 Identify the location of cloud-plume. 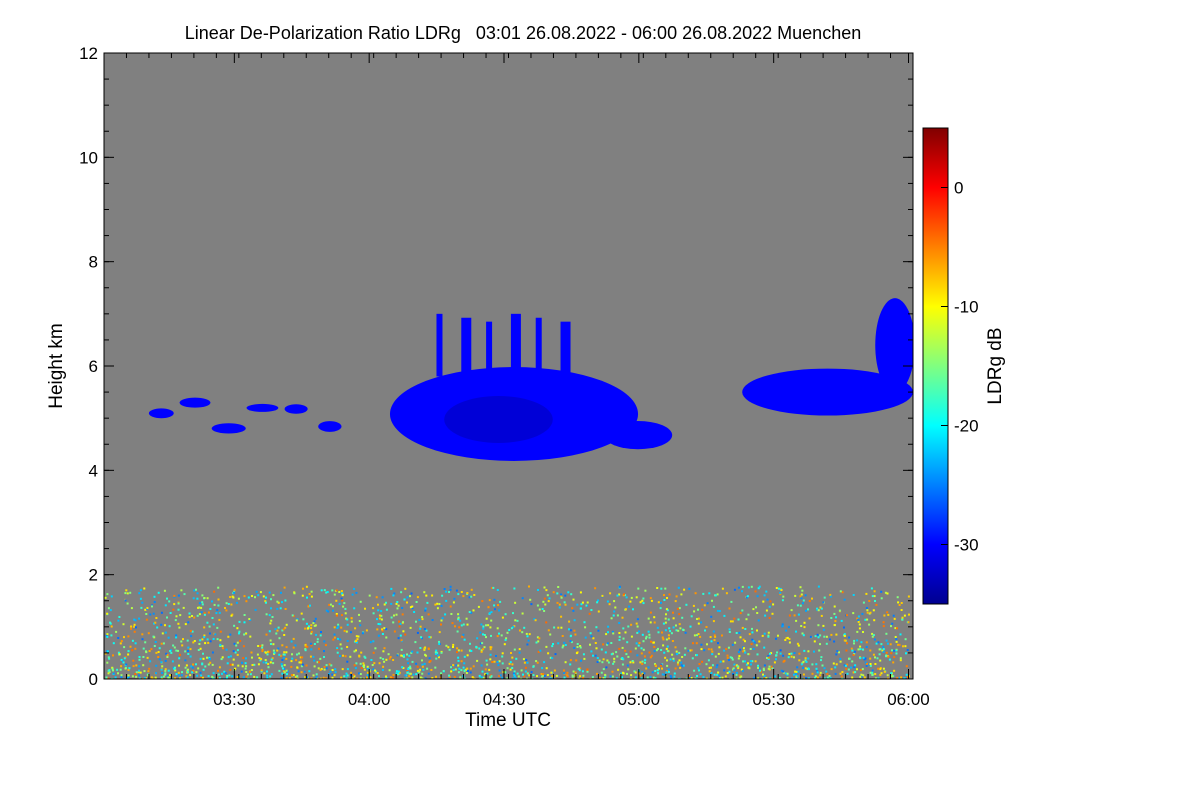
(894, 345).